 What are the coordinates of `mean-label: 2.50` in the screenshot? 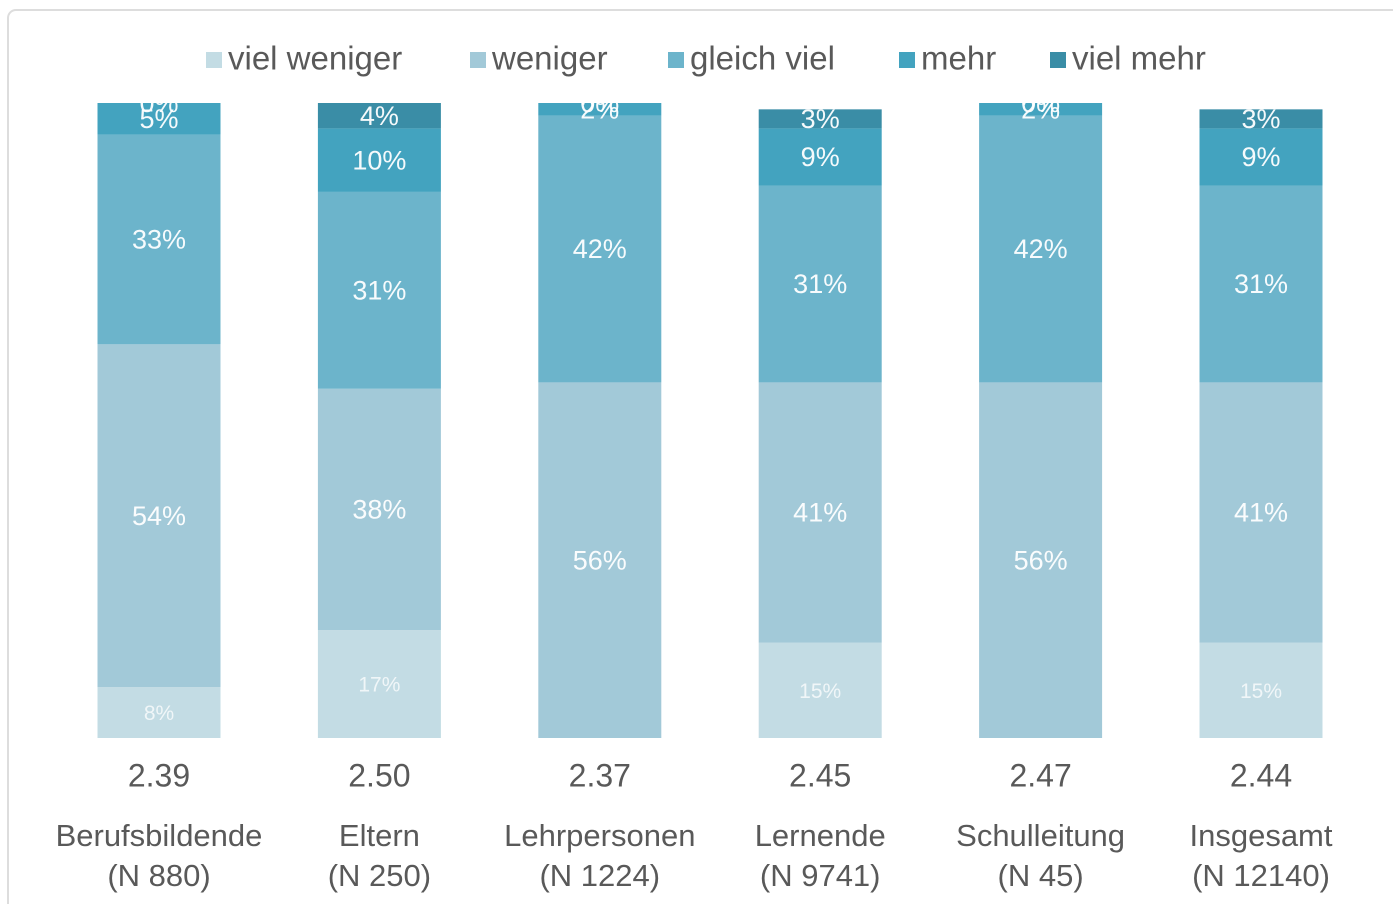 It's located at (379, 775).